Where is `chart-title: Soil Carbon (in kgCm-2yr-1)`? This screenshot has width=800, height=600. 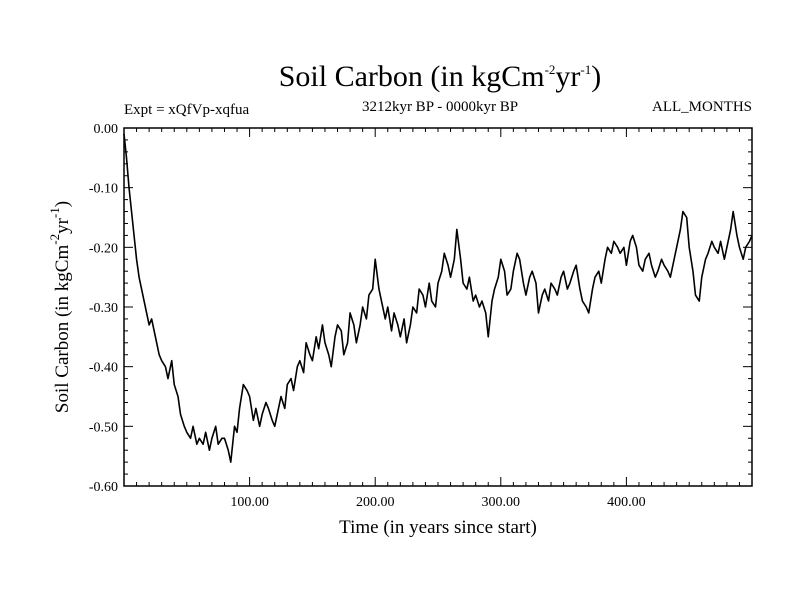 chart-title: Soil Carbon (in kgCm-2yr-1) is located at coordinates (440, 76).